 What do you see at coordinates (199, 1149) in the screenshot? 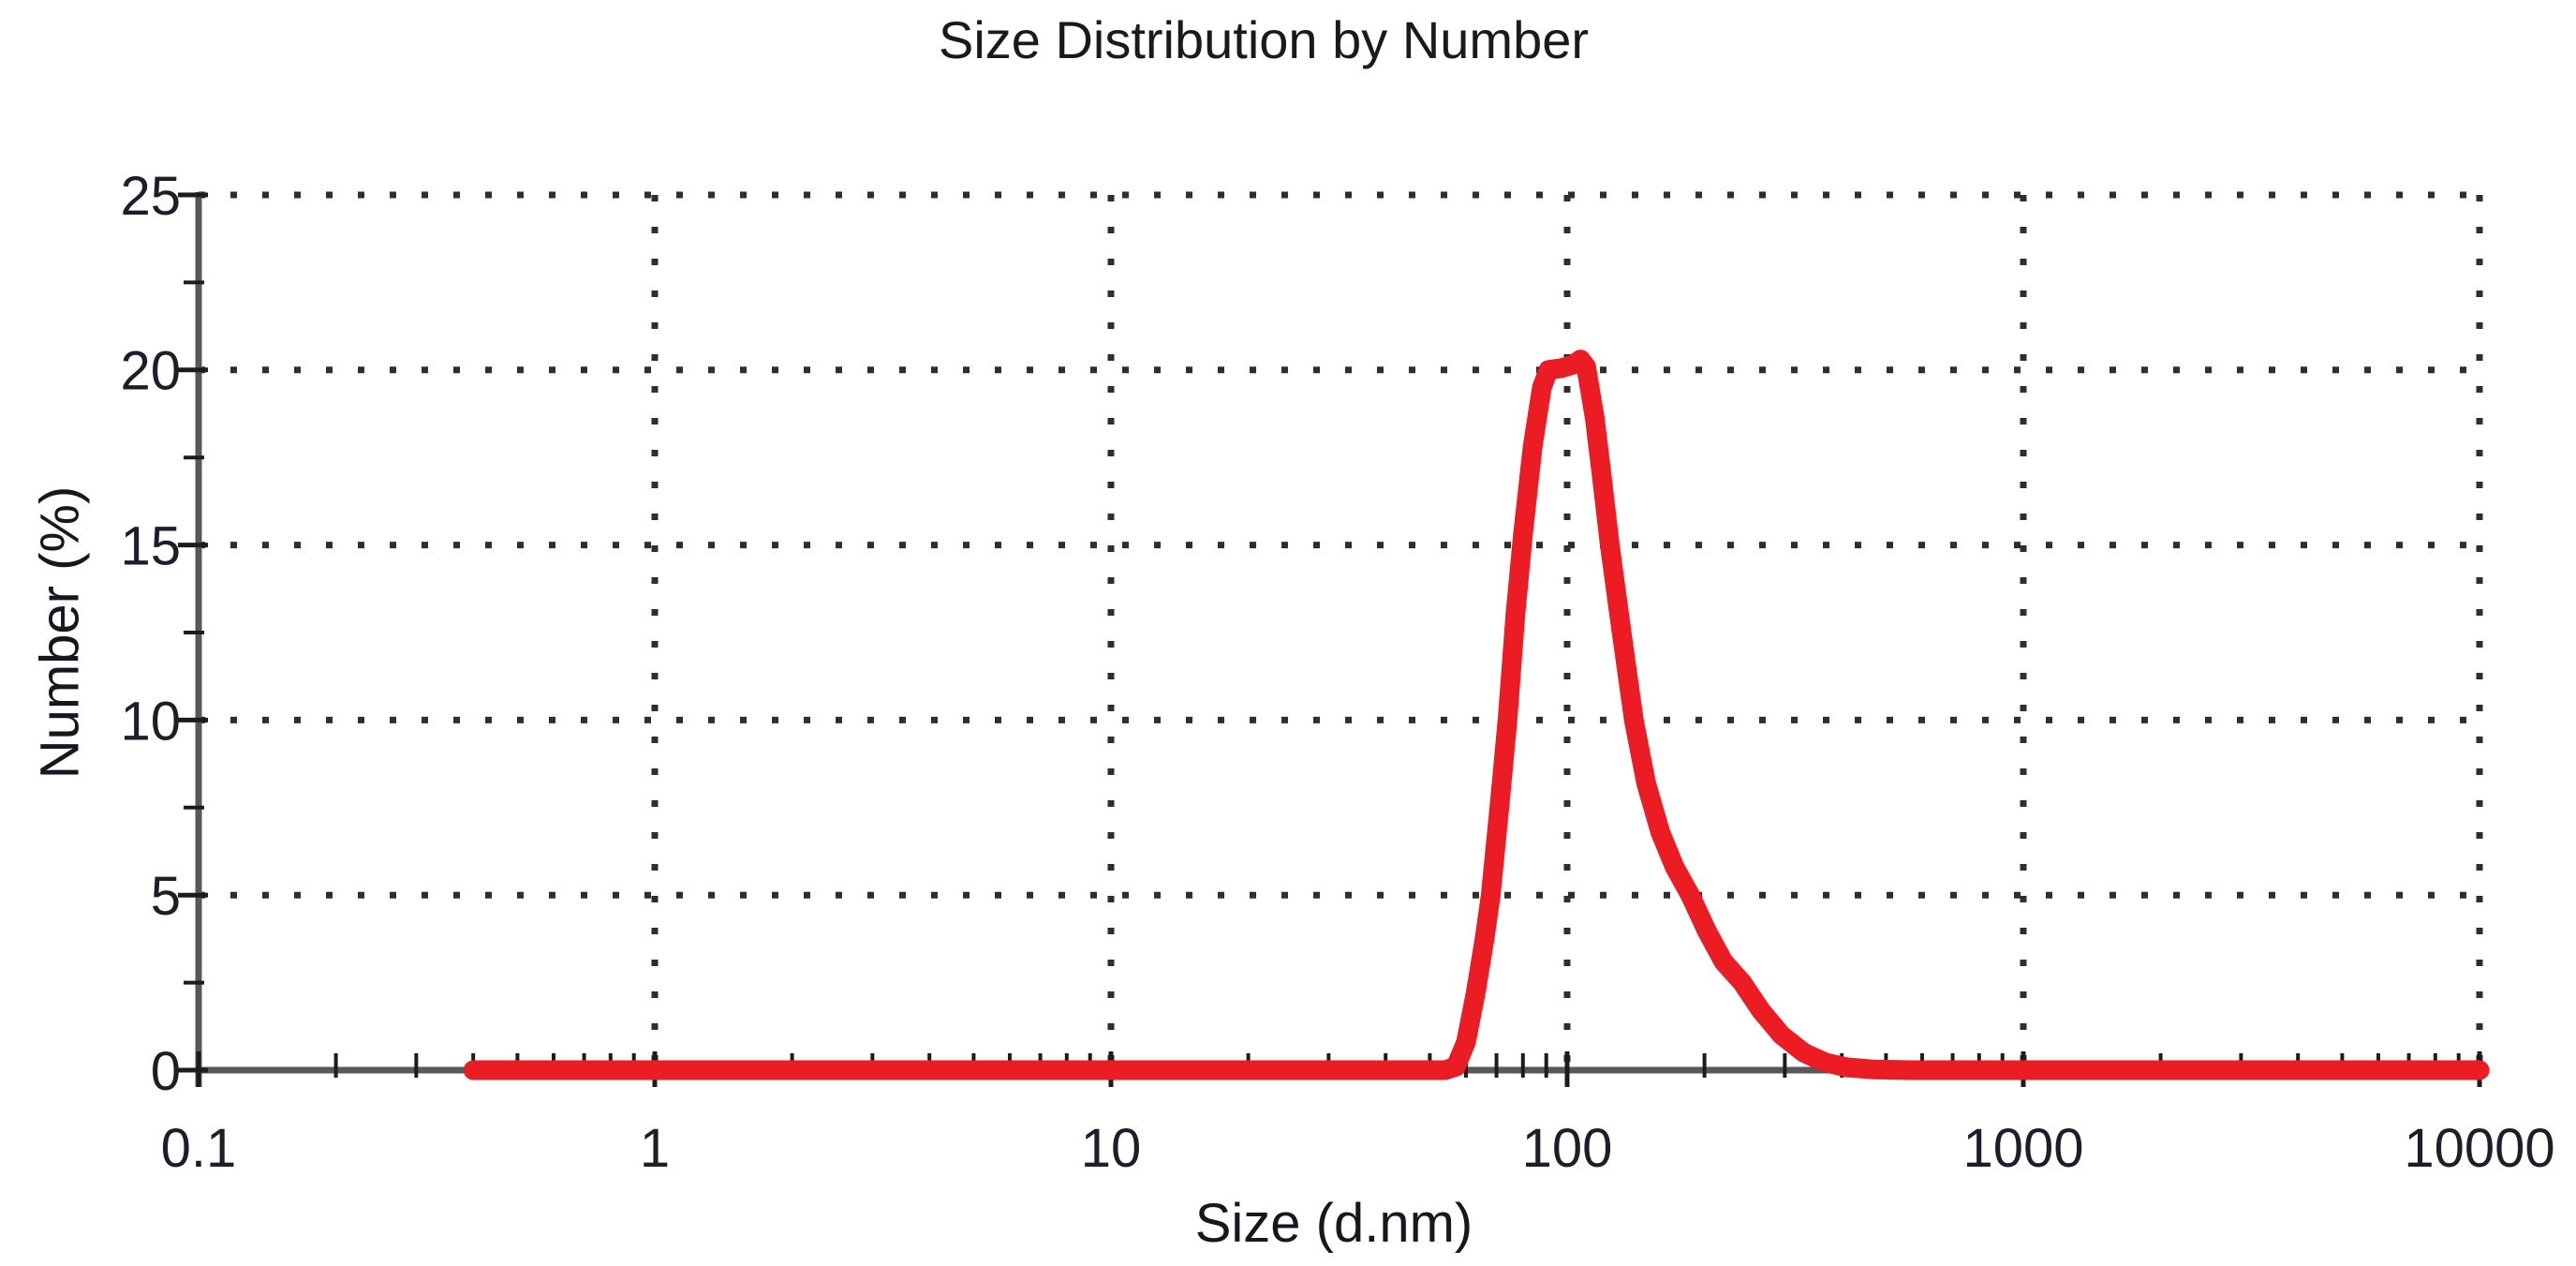
I see `x-tick-label: 0.1` at bounding box center [199, 1149].